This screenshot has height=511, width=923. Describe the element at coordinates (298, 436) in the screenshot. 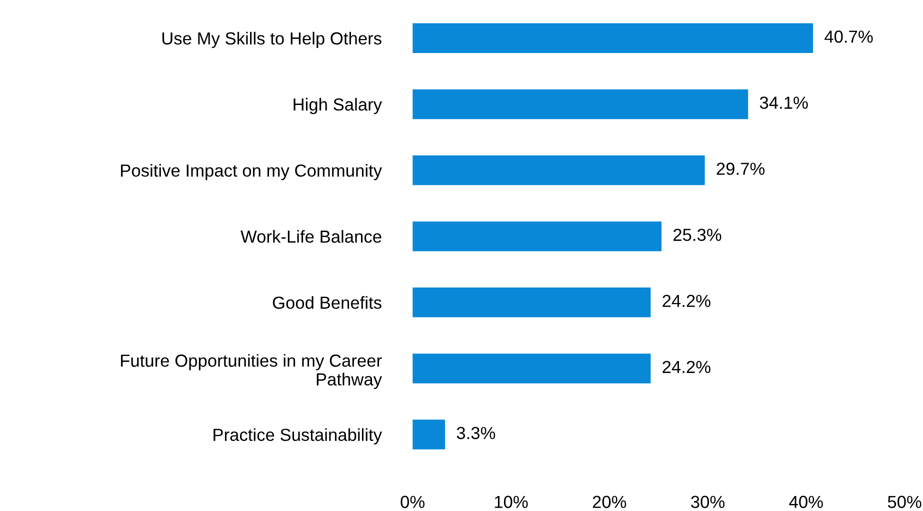

I see `y-tick-label: Practice Sustainability` at that location.